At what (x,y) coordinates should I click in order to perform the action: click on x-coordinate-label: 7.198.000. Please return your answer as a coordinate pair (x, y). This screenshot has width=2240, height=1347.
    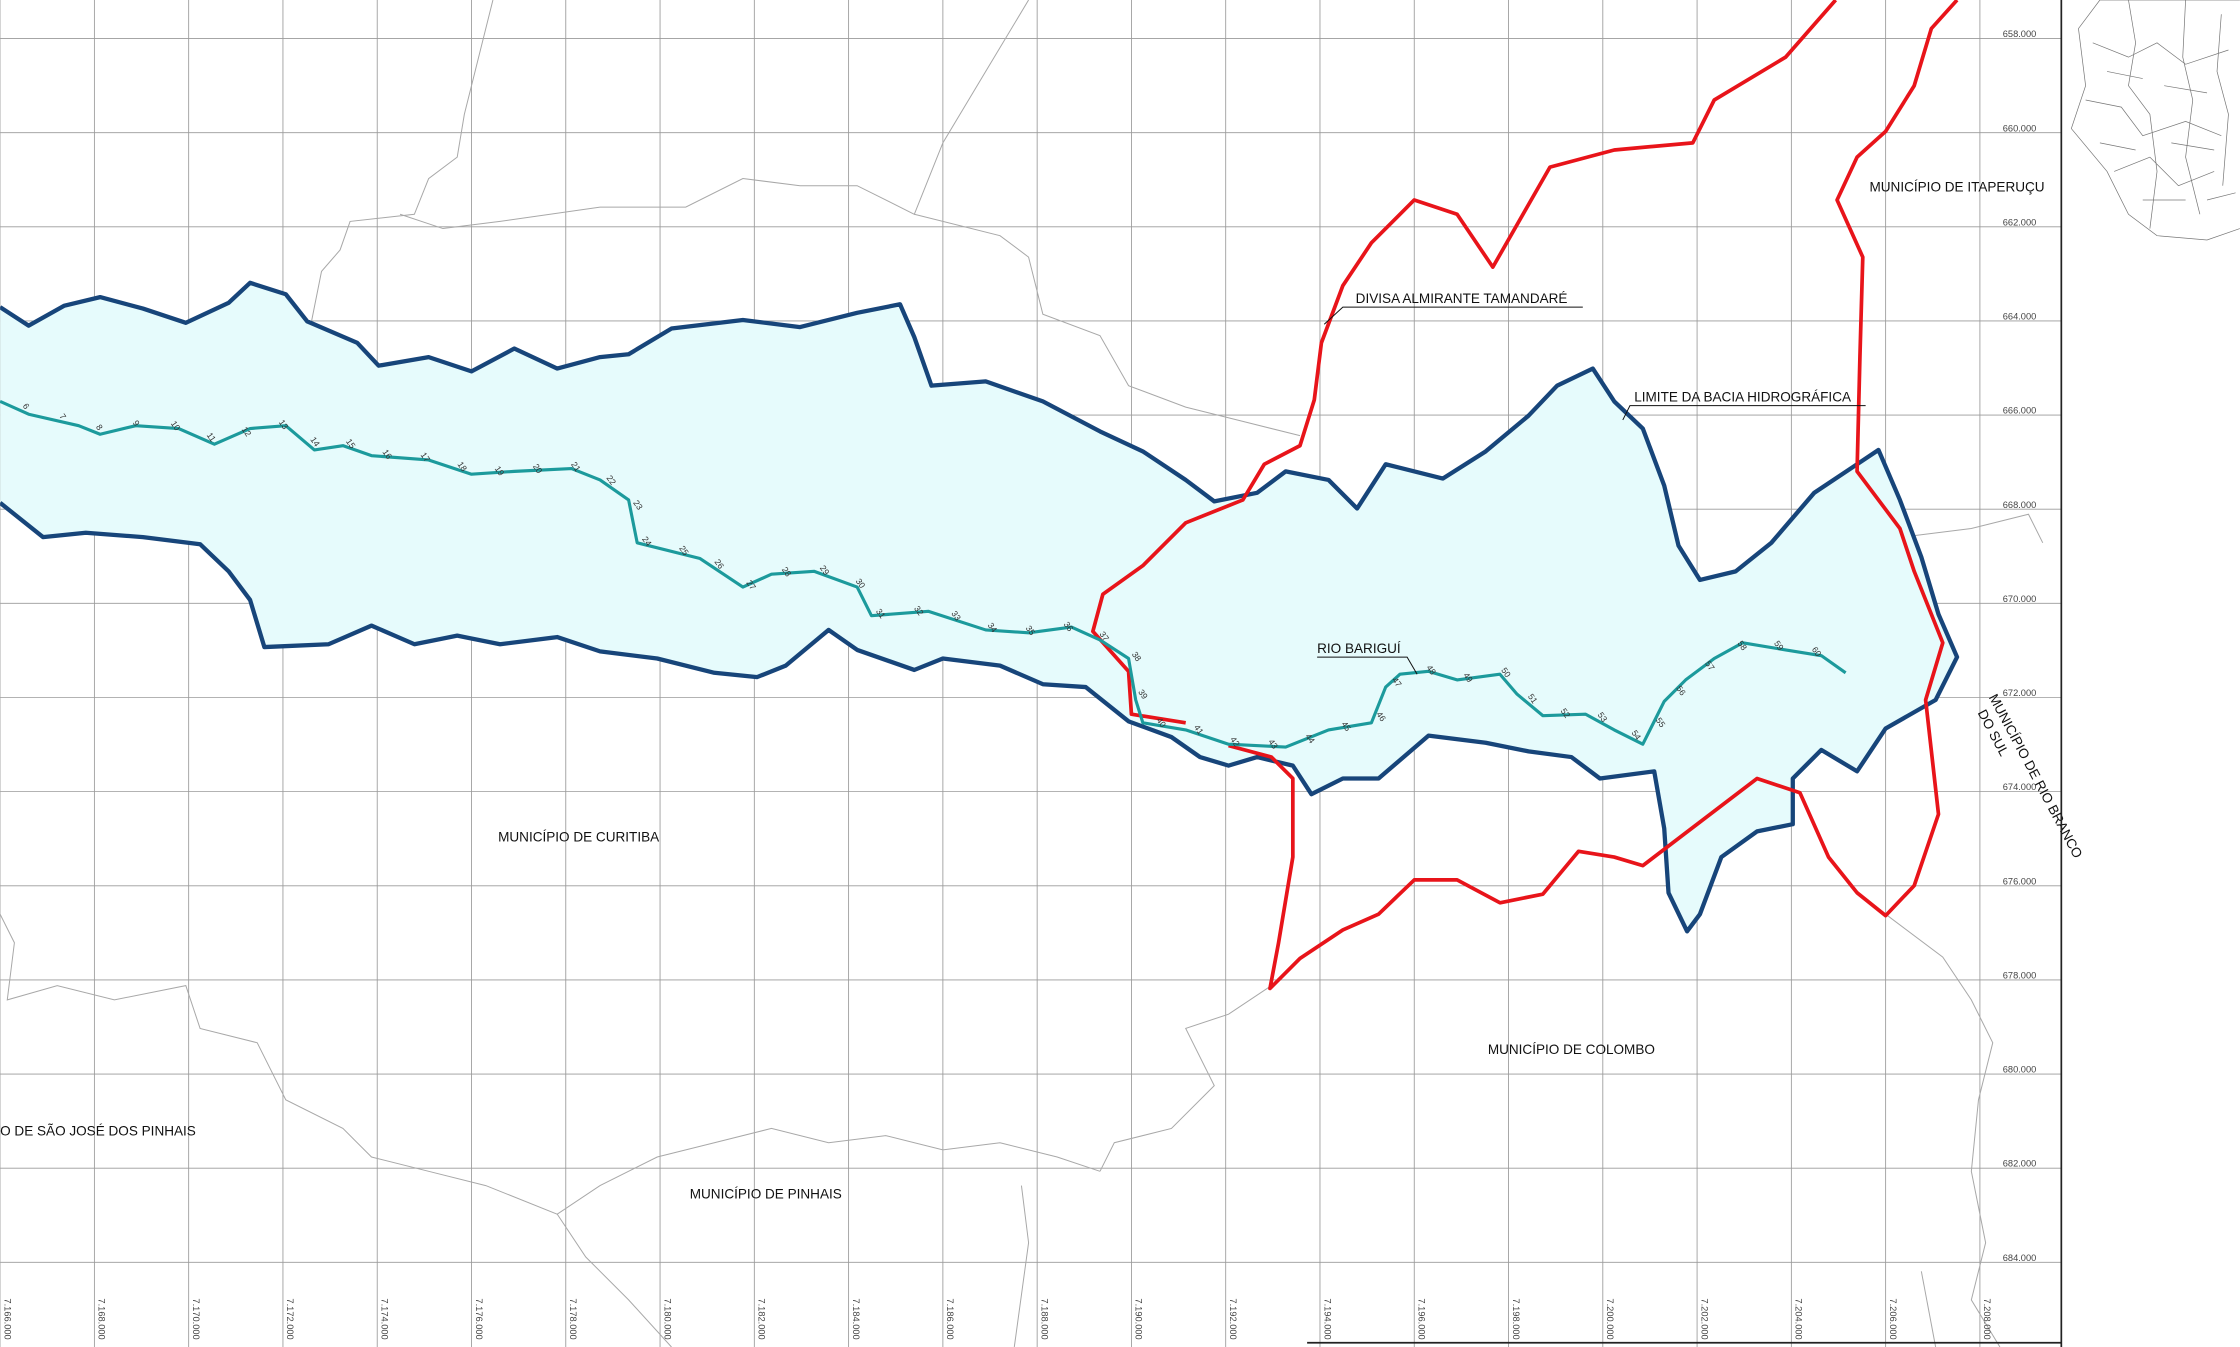
    Looking at the image, I should click on (1516, 1318).